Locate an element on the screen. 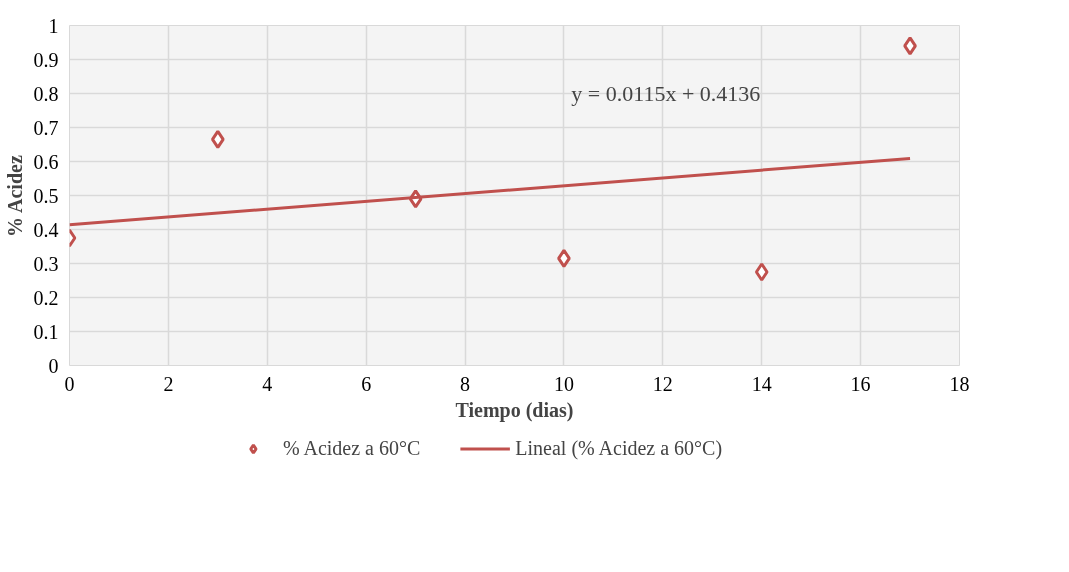  annotation: y = 0.0115x + 0.4136 is located at coordinates (666, 93).